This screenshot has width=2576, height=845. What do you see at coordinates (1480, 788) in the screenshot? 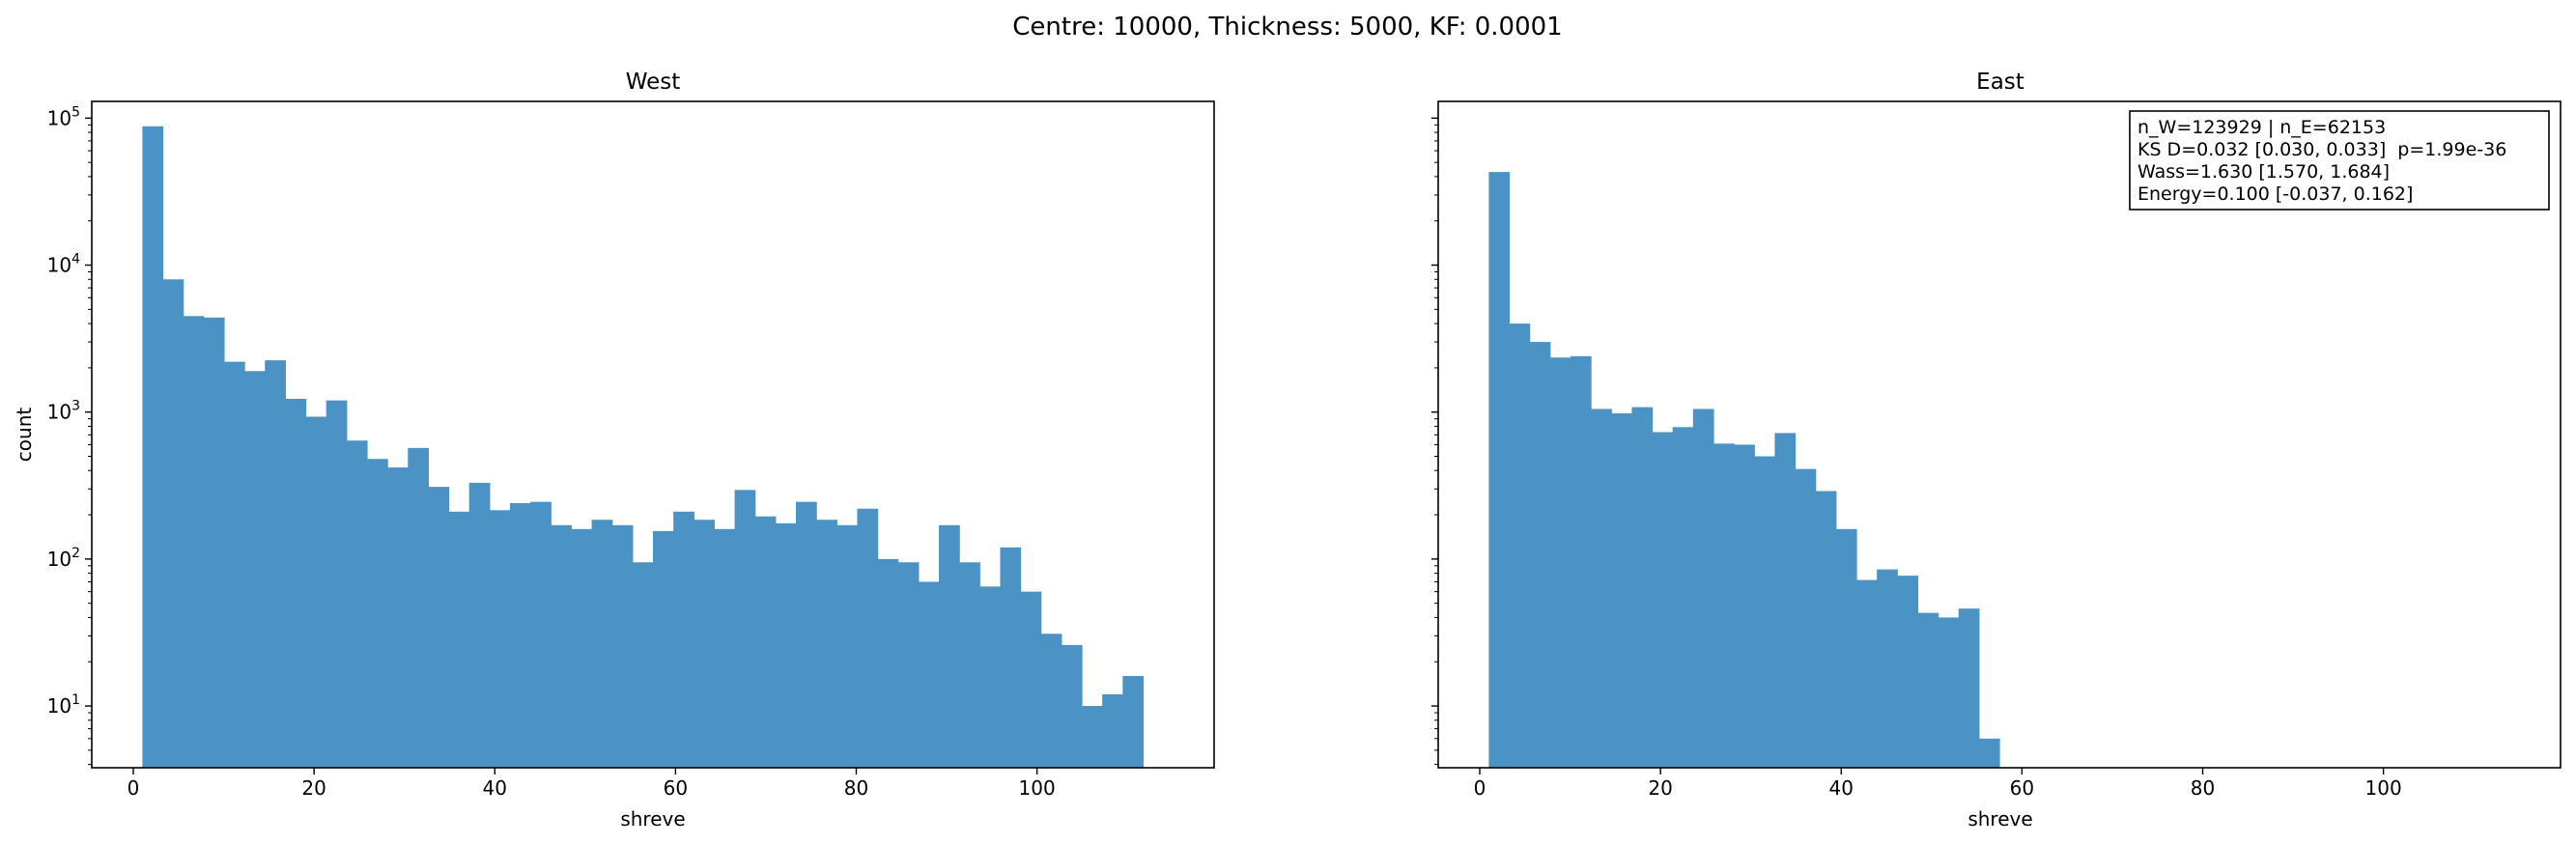
I see `east-x-tick-label: 0` at bounding box center [1480, 788].